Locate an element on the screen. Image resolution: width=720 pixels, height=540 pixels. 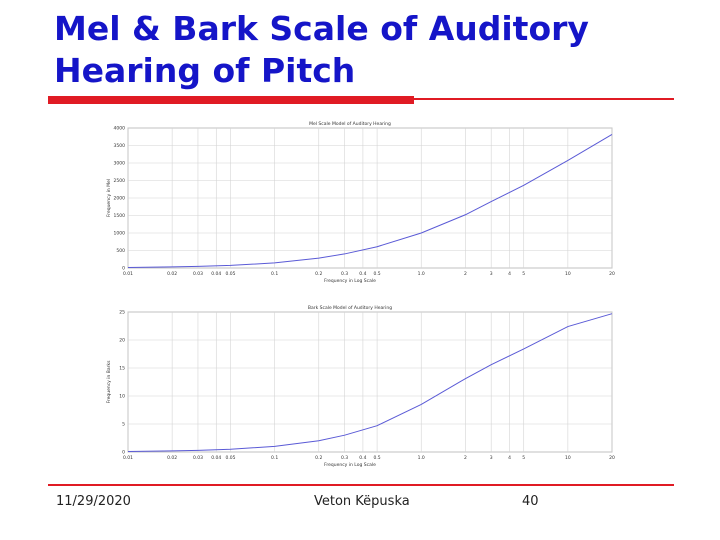
y-tick-label: 1500 is located at coordinates (120, 216).